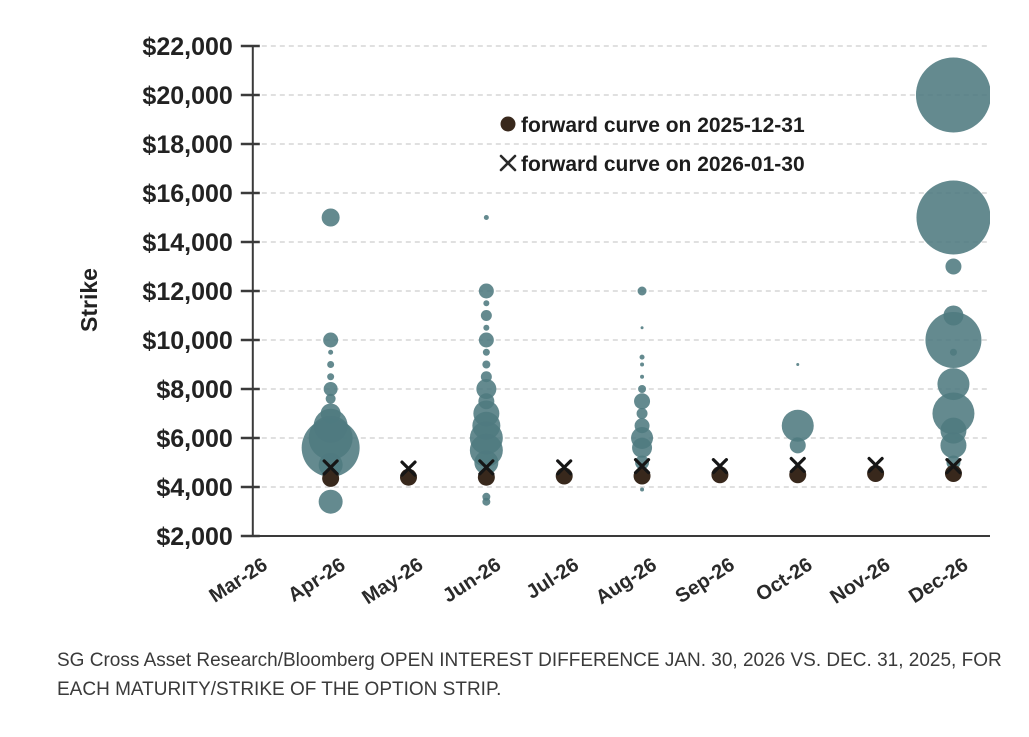 This screenshot has width=1029, height=737. What do you see at coordinates (187, 243) in the screenshot?
I see `y-tick-label: $14,000` at bounding box center [187, 243].